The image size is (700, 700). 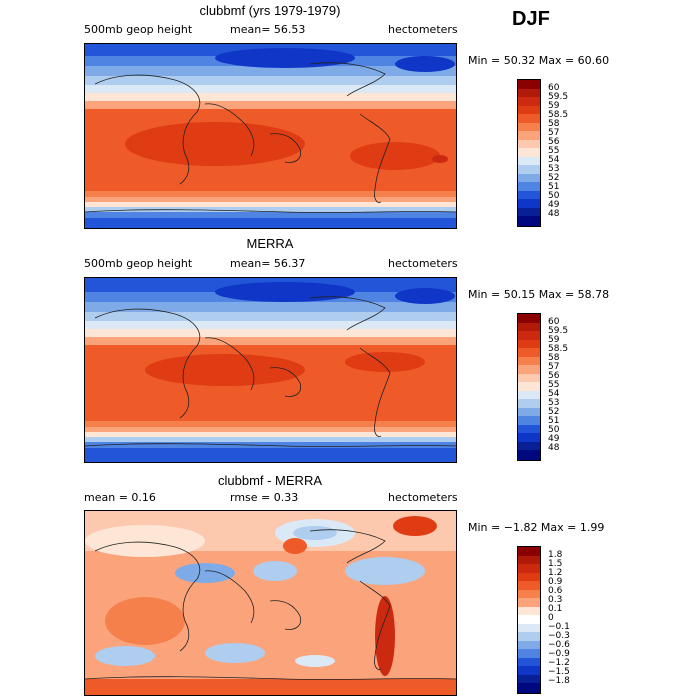 What do you see at coordinates (554, 439) in the screenshot?
I see `cbar2-tick: 49` at bounding box center [554, 439].